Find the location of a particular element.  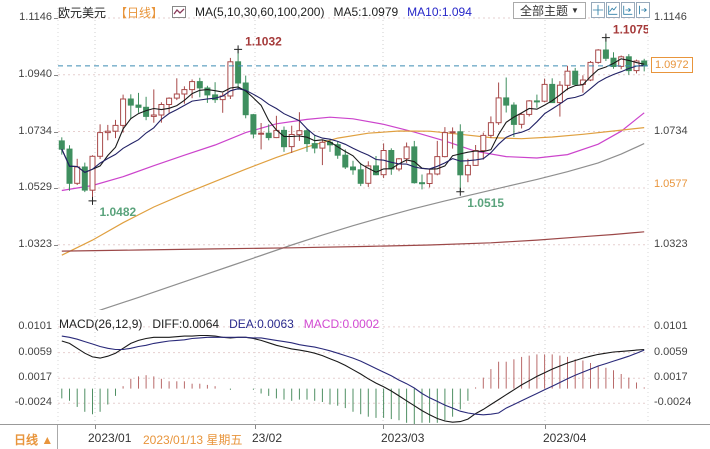

dea-line is located at coordinates (353, 375).